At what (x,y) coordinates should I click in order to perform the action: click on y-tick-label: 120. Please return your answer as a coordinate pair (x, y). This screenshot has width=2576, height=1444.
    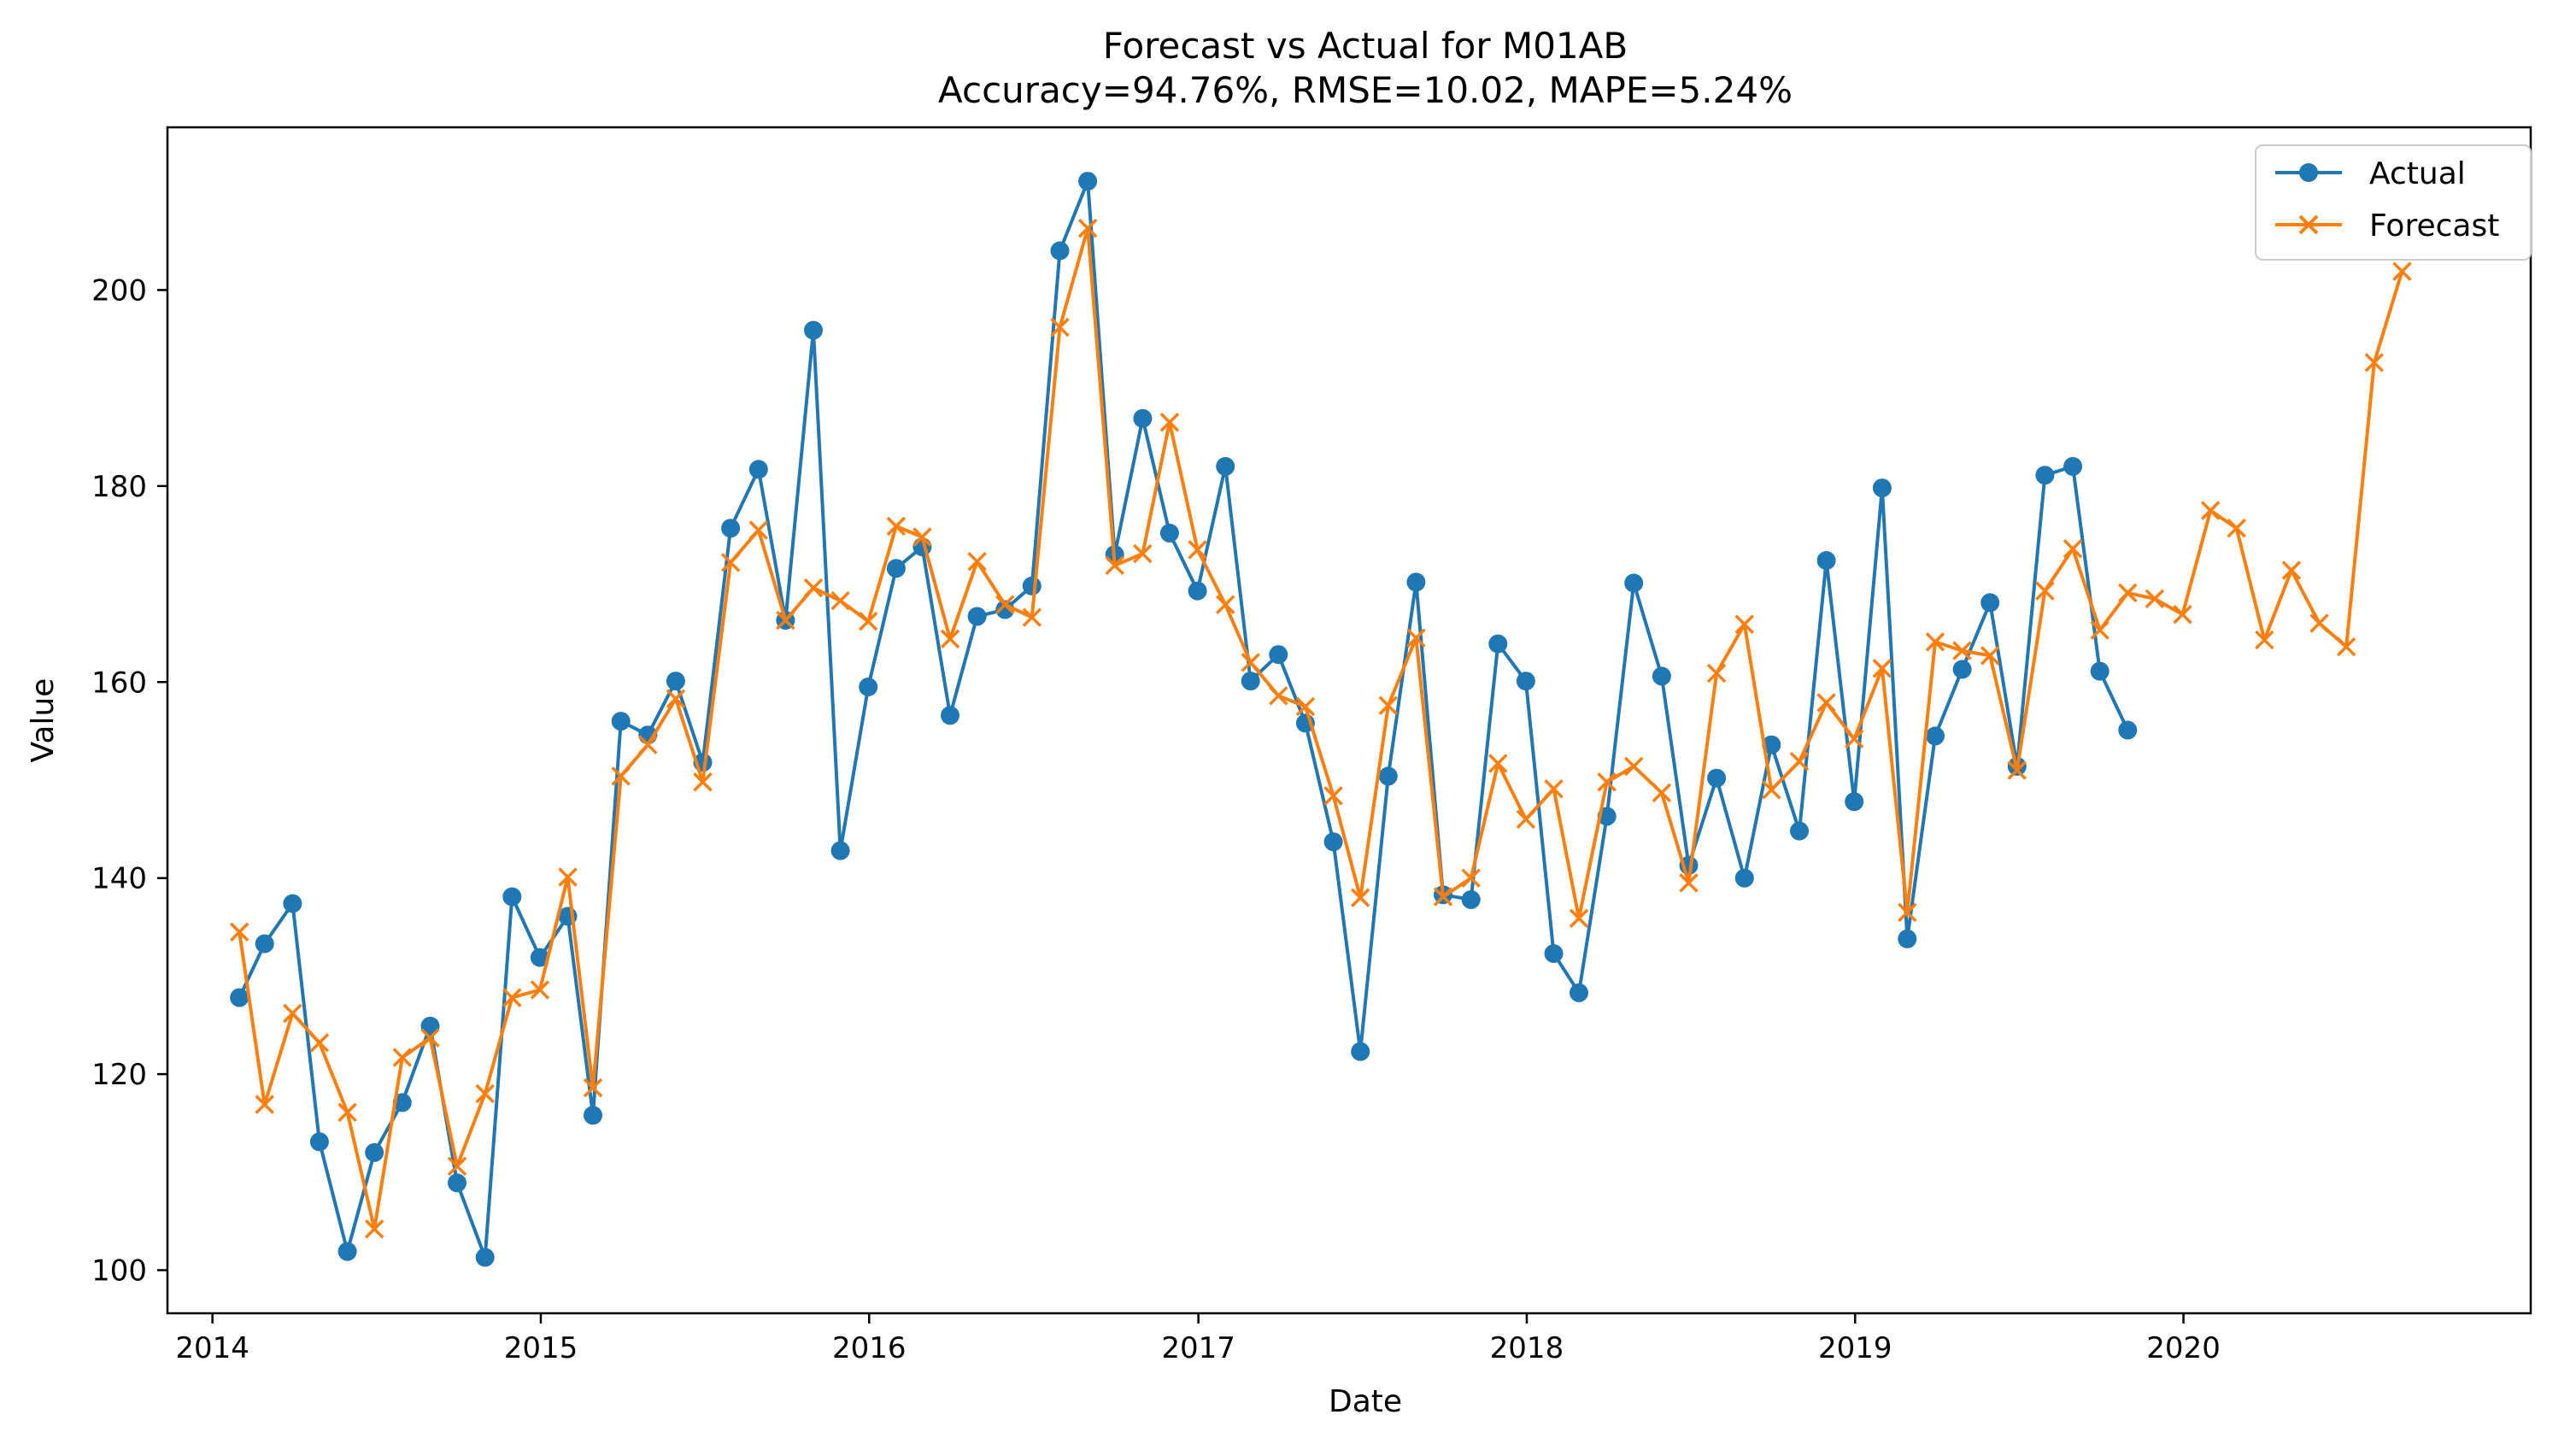
    Looking at the image, I should click on (119, 1075).